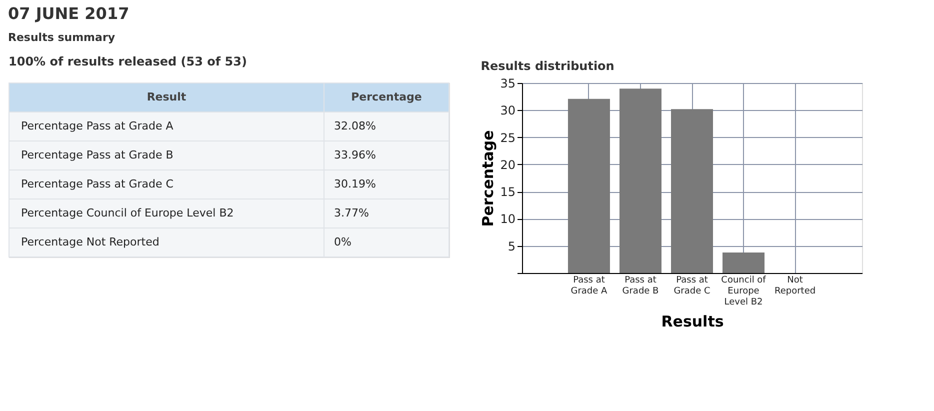 This screenshot has height=411, width=934. Describe the element at coordinates (508, 83) in the screenshot. I see `y-tick-label: 35` at that location.